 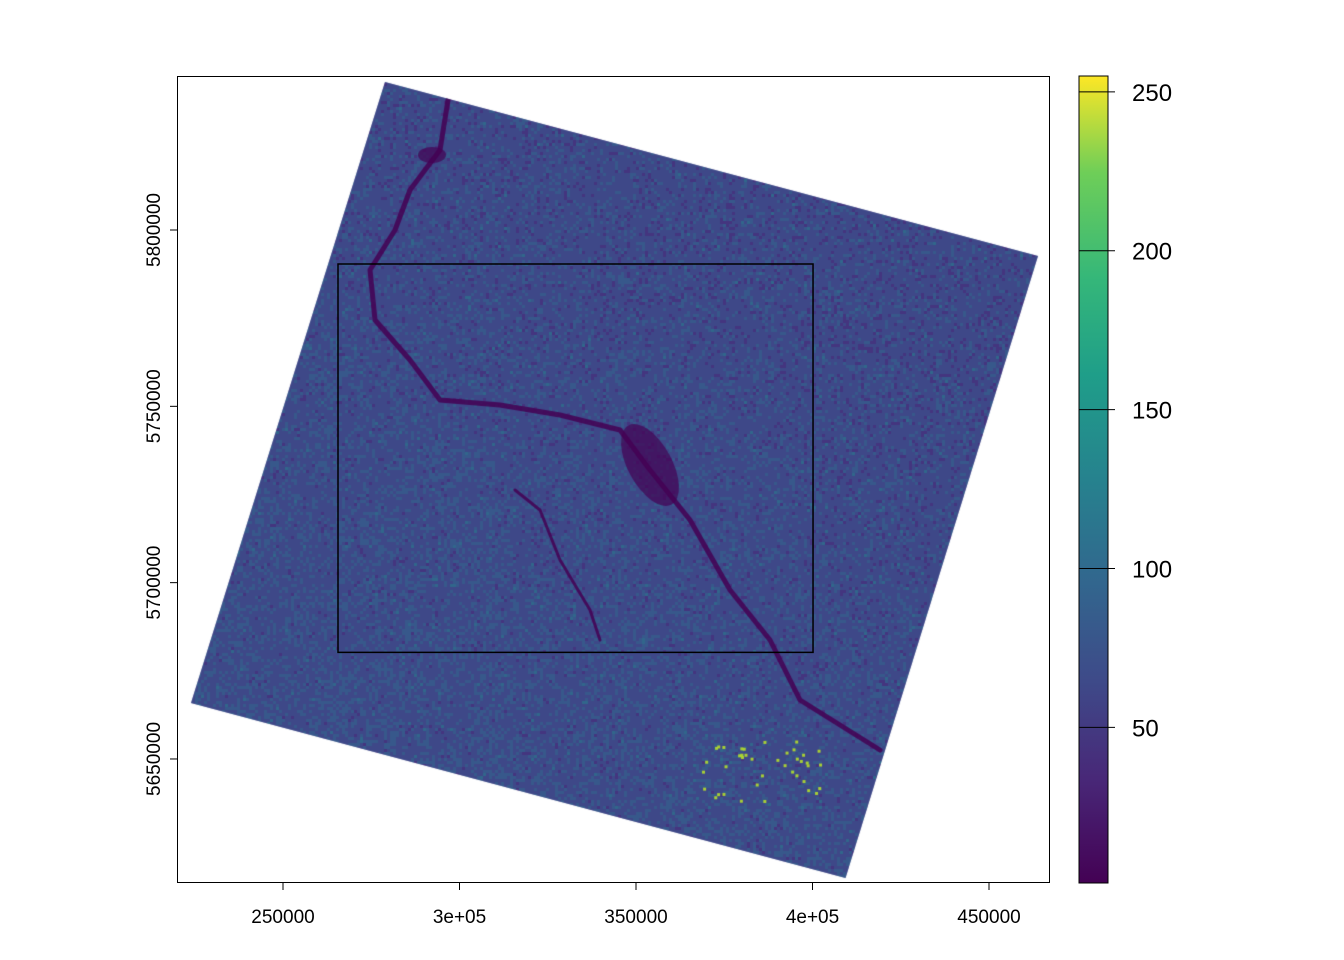 What do you see at coordinates (154, 406) in the screenshot?
I see `y-tick-label: 5750000` at bounding box center [154, 406].